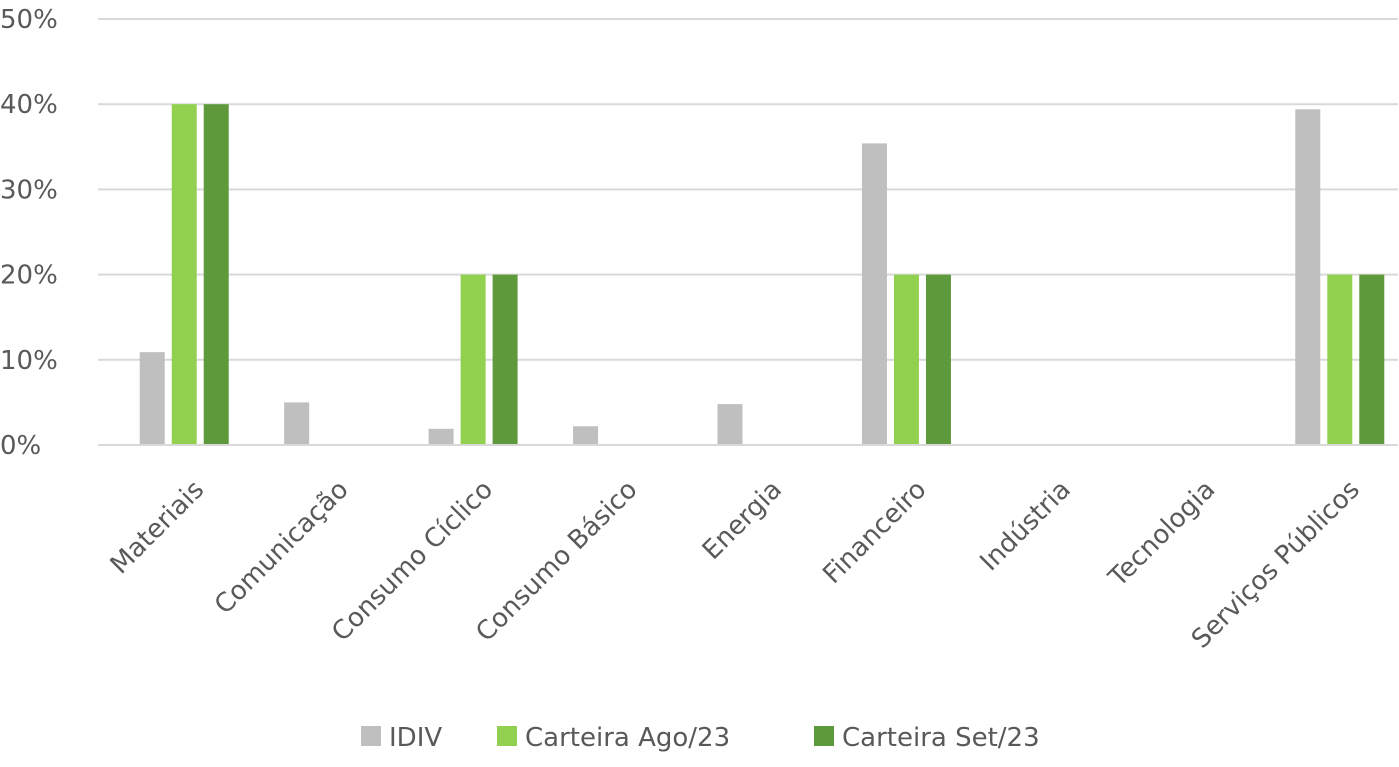 This screenshot has width=1399, height=767. What do you see at coordinates (282, 548) in the screenshot?
I see `x-tick-label: Comunicação` at bounding box center [282, 548].